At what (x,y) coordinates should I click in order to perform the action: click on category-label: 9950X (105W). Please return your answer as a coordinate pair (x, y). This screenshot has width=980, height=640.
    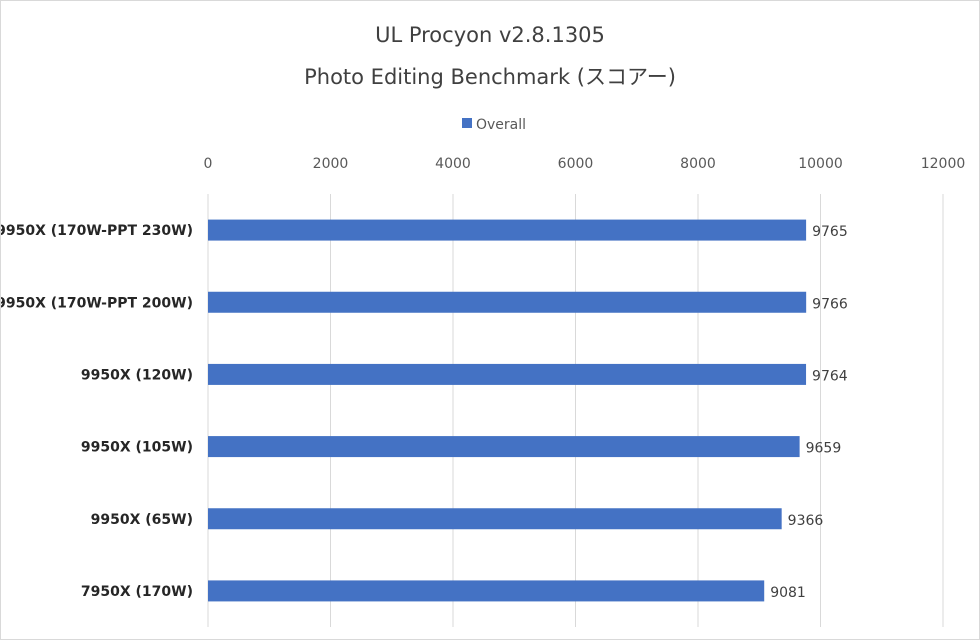
    Looking at the image, I should click on (137, 448).